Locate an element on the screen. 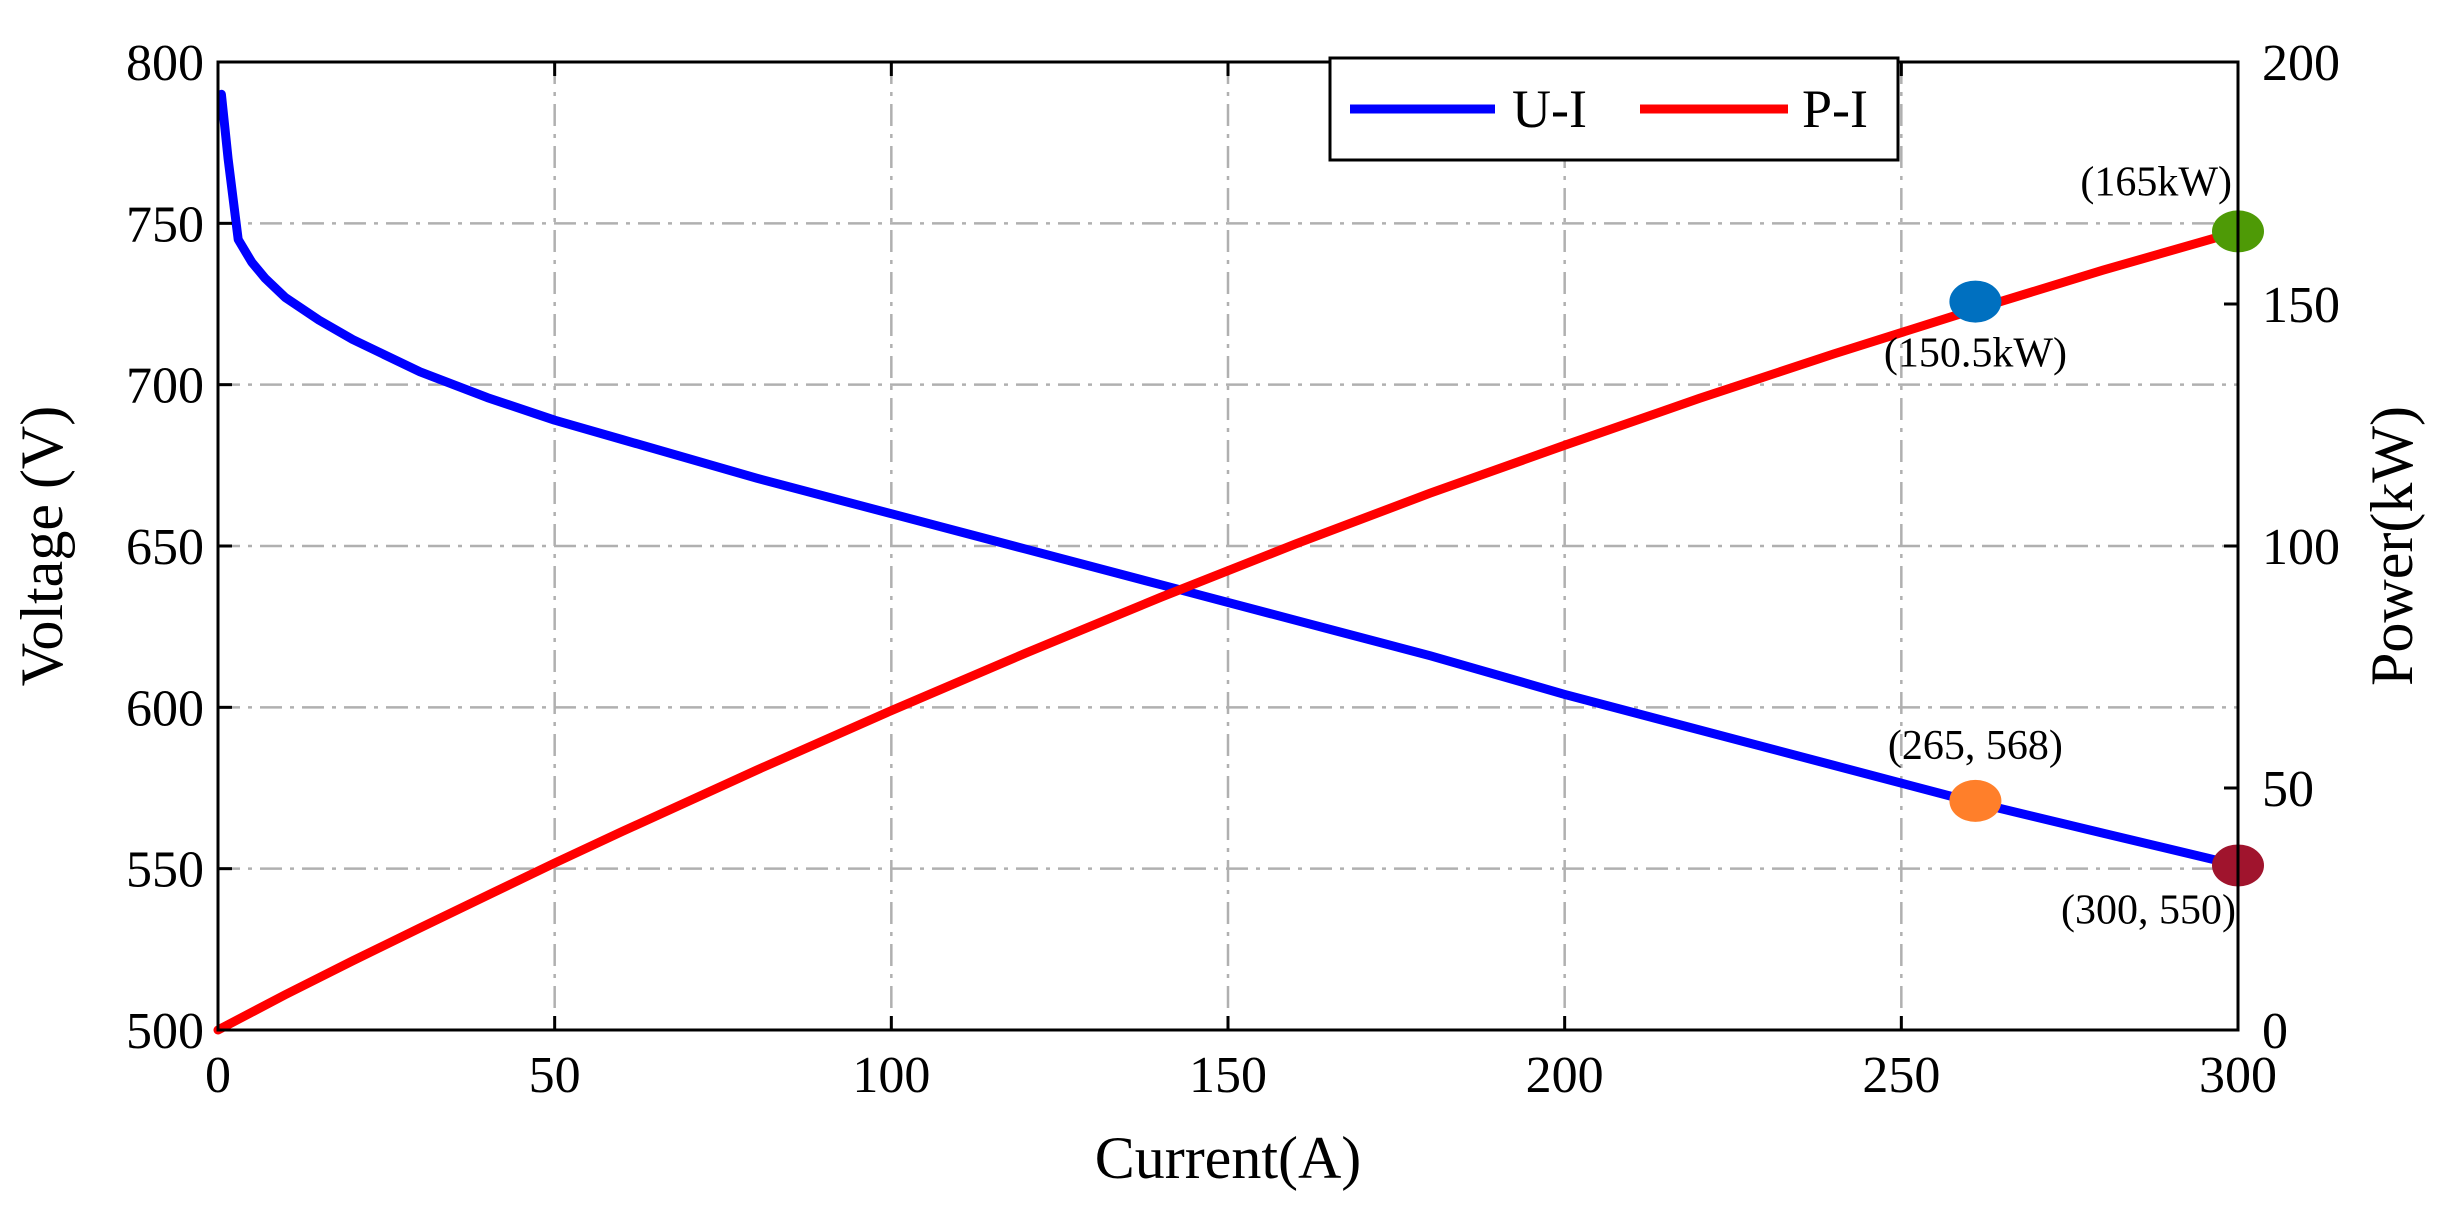 This screenshot has width=2451, height=1217. x-tick-label: 300 is located at coordinates (2238, 1075).